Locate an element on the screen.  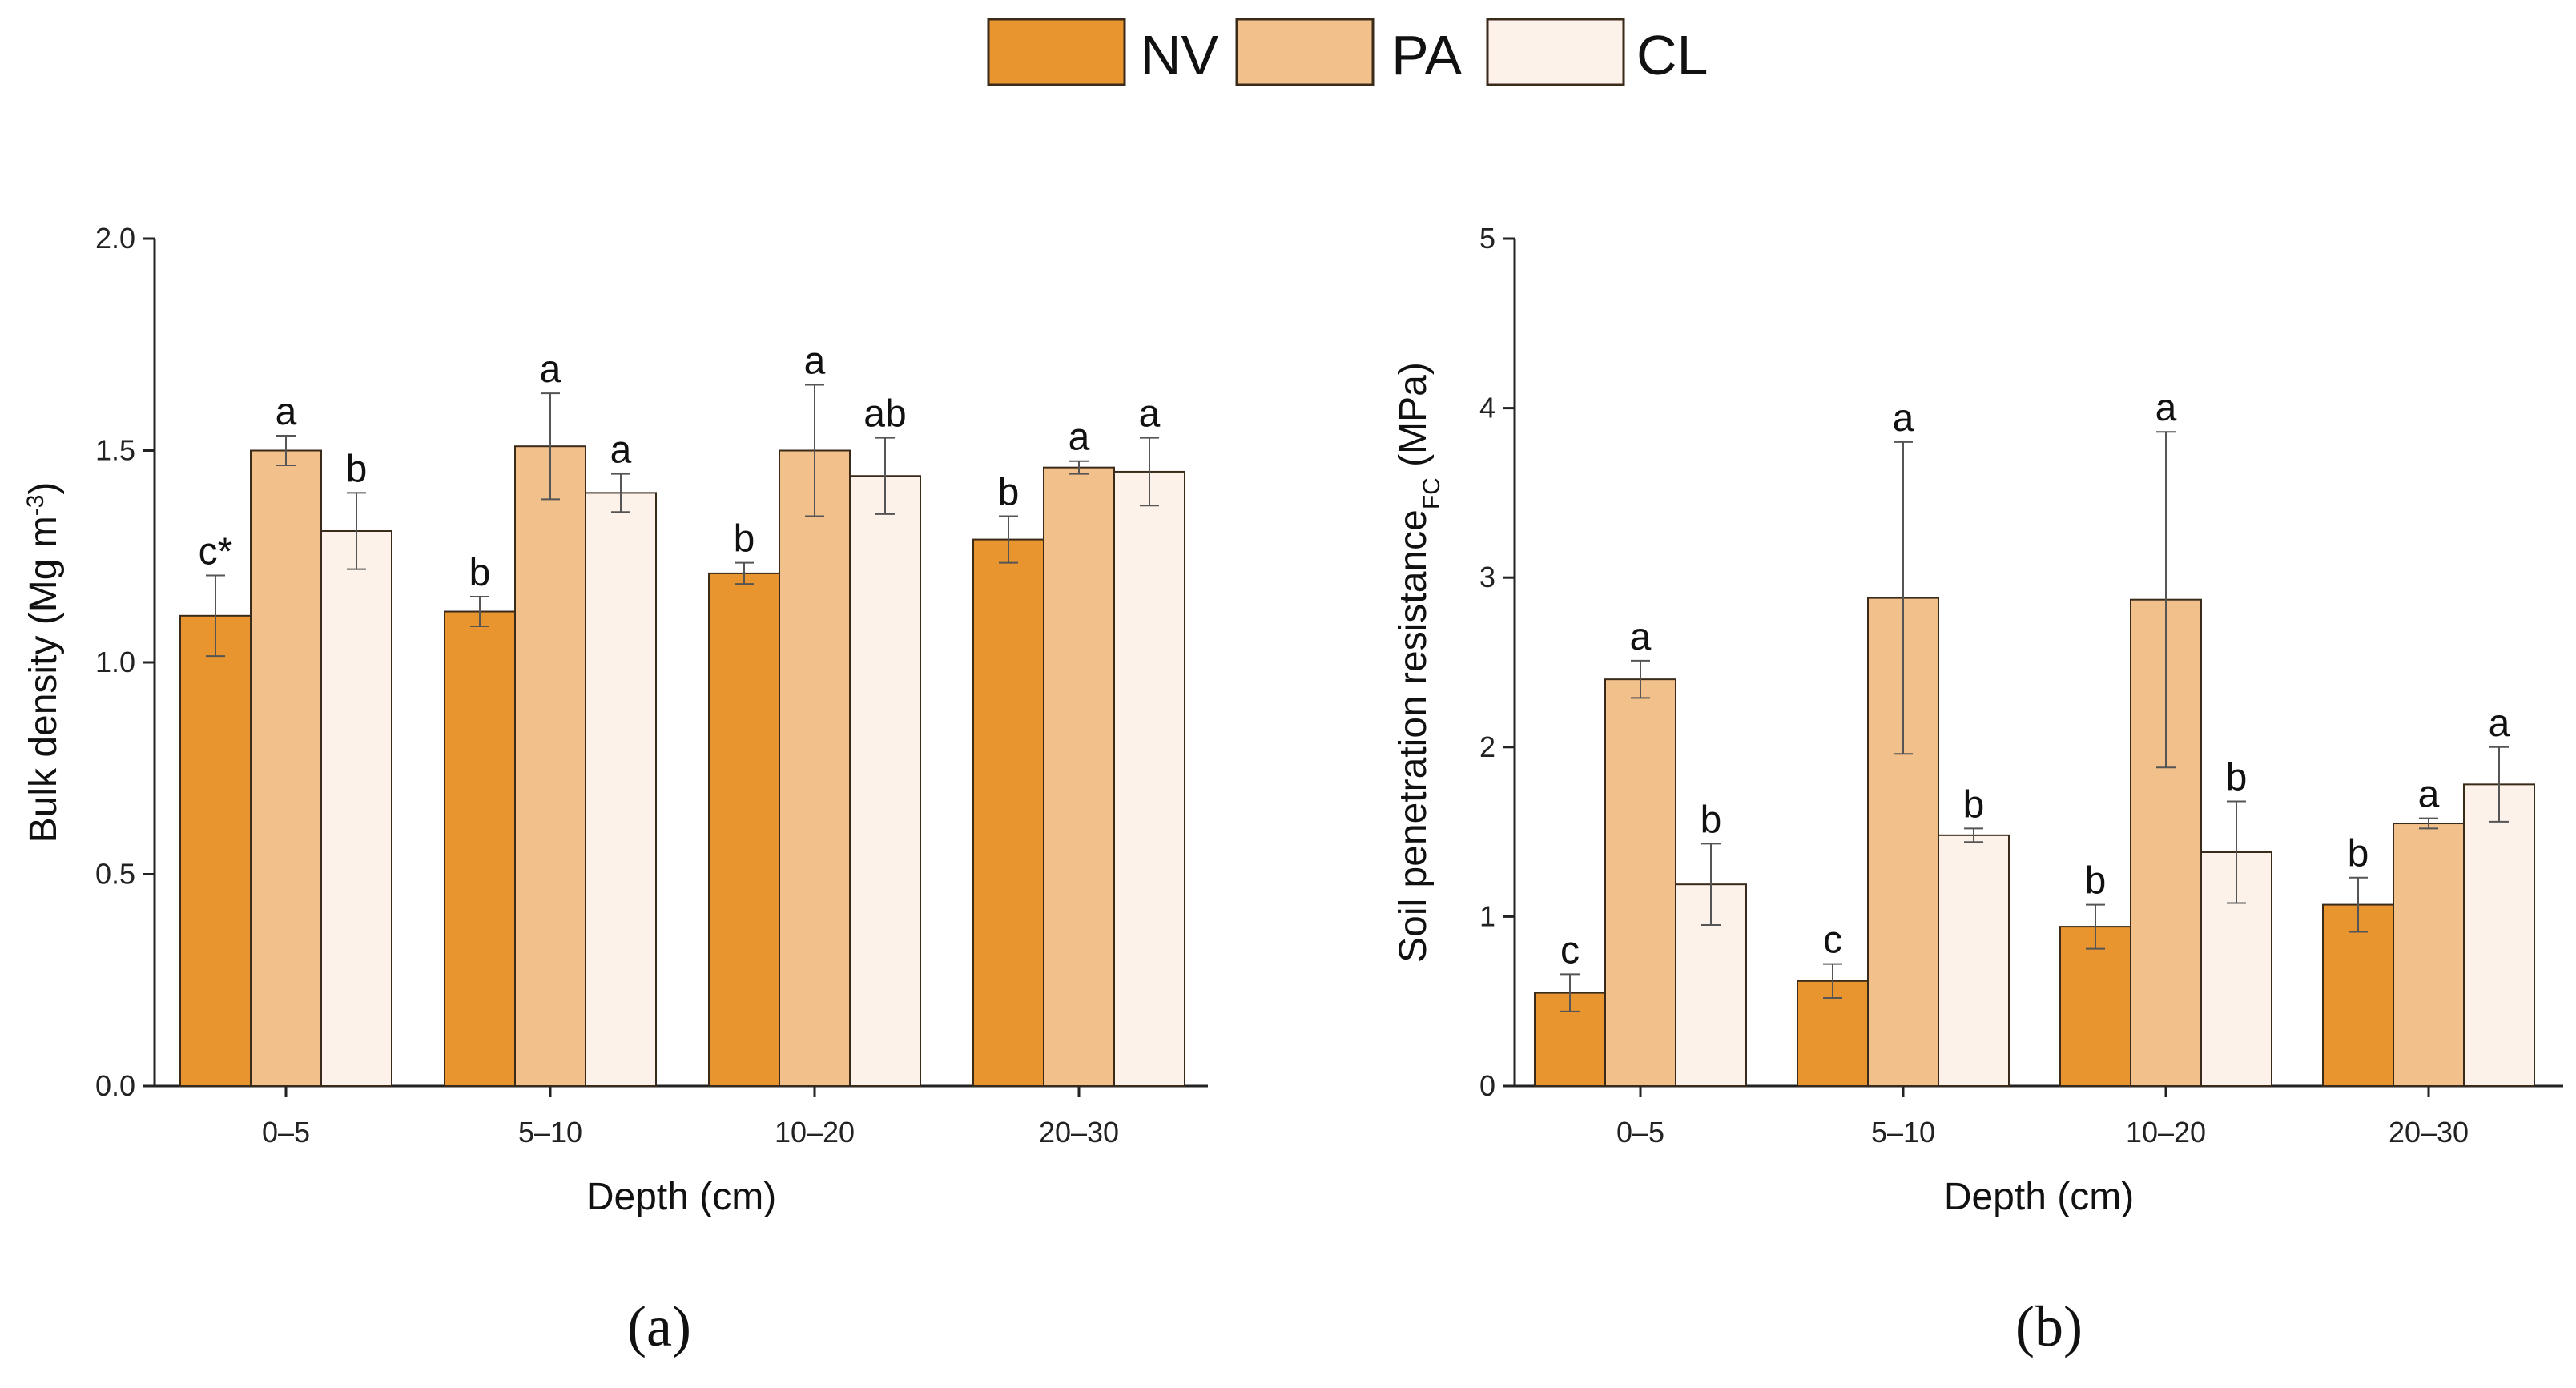
panel-label: (a) is located at coordinates (659, 1326).